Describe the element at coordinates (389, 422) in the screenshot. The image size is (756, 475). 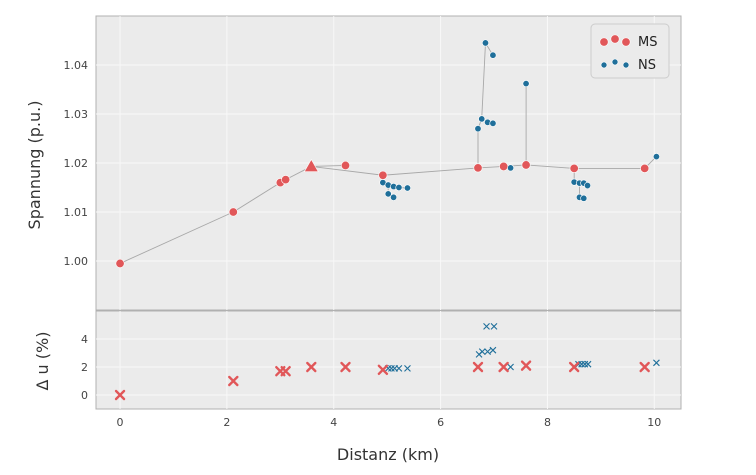
I see `distance-x-tick-labels: 0 2 4 6 8 10` at that location.